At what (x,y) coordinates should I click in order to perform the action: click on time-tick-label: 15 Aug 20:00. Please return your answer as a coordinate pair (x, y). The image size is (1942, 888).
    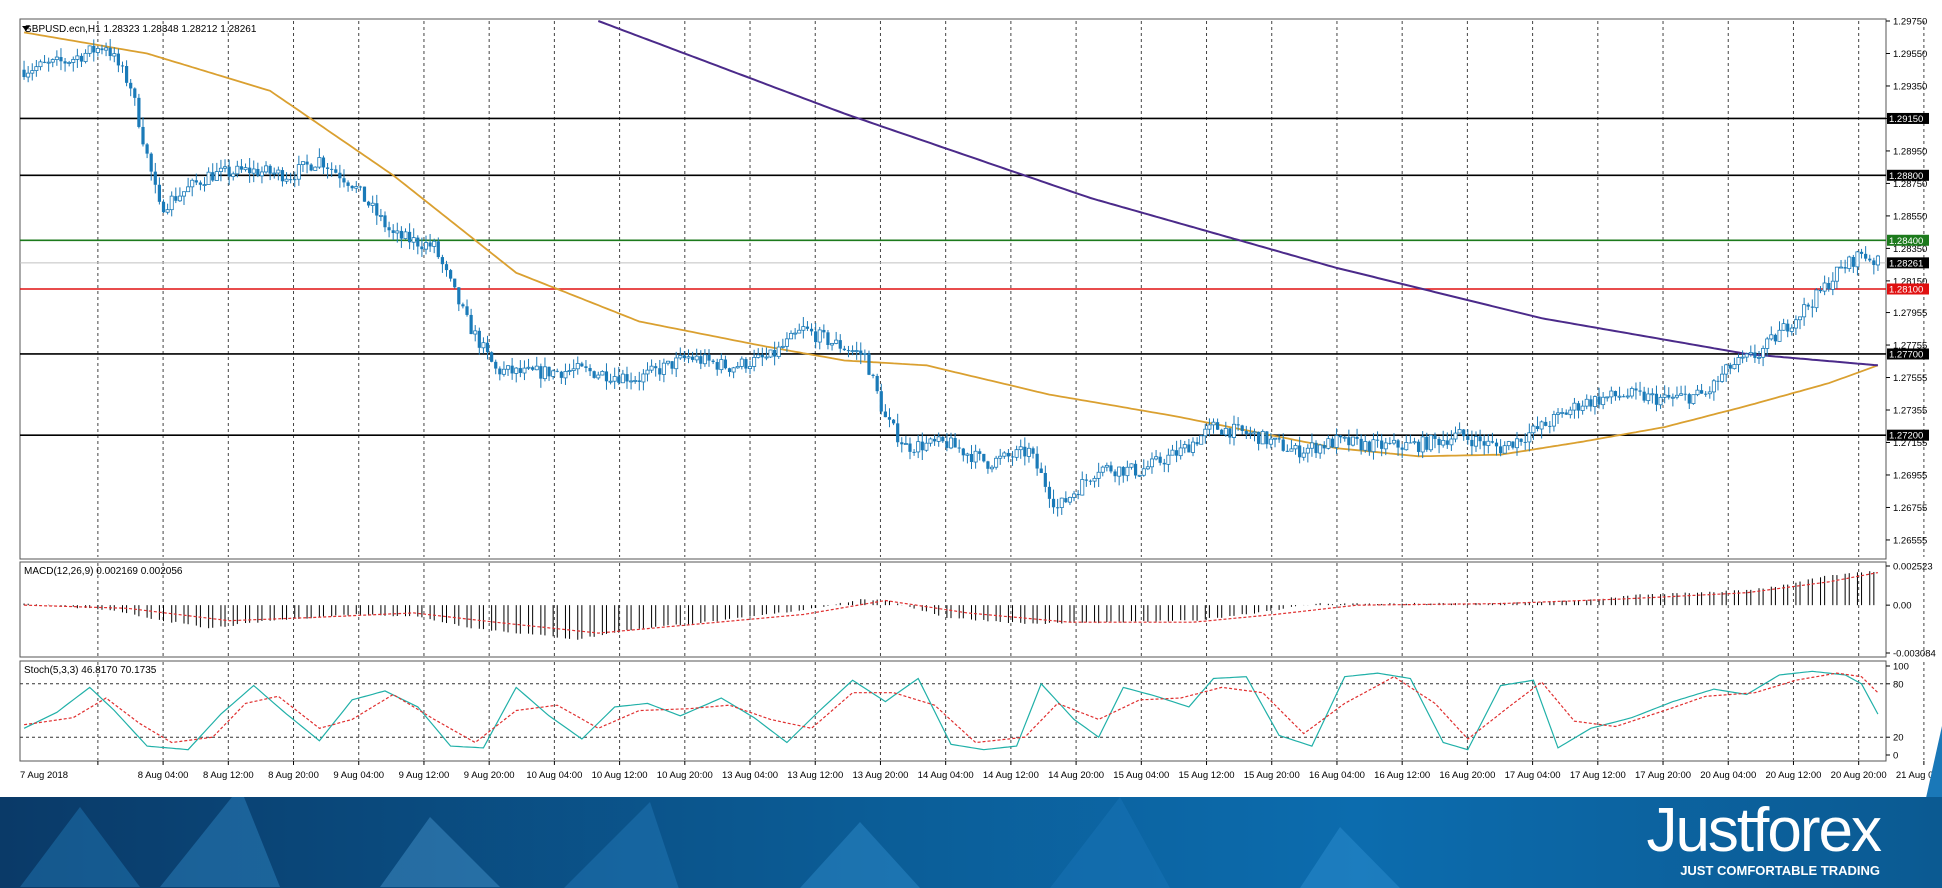
    Looking at the image, I should click on (1272, 775).